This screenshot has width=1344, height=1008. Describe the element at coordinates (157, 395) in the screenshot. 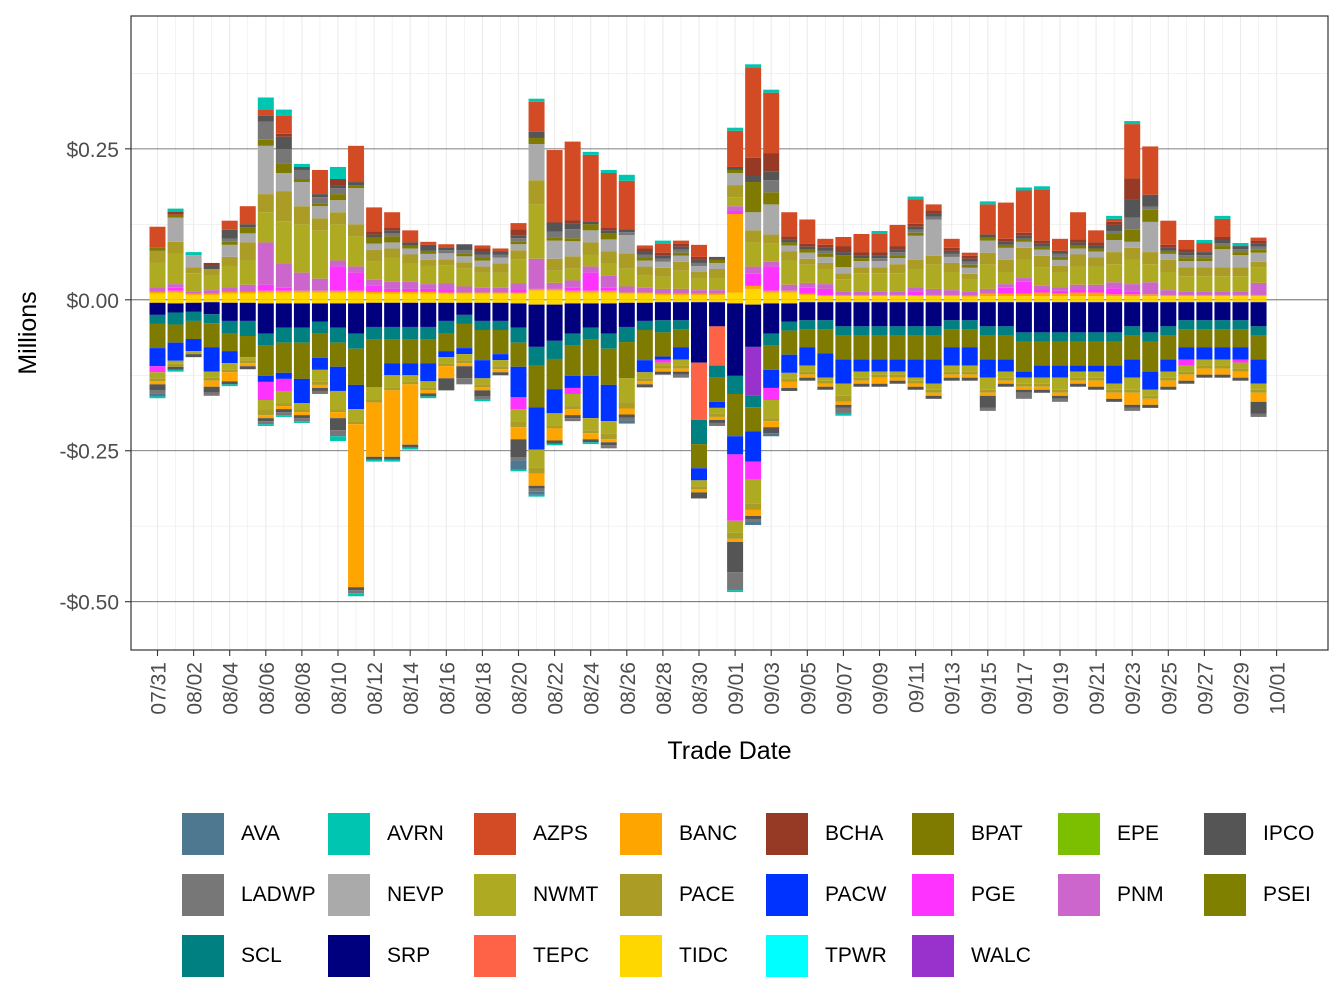

I see `bar-segment-ava` at that location.